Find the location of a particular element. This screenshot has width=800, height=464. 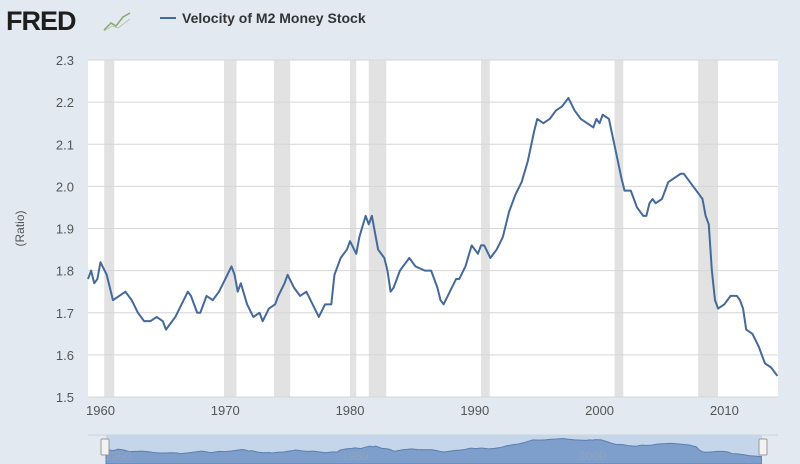

fred-chart-icon is located at coordinates (117, 22).